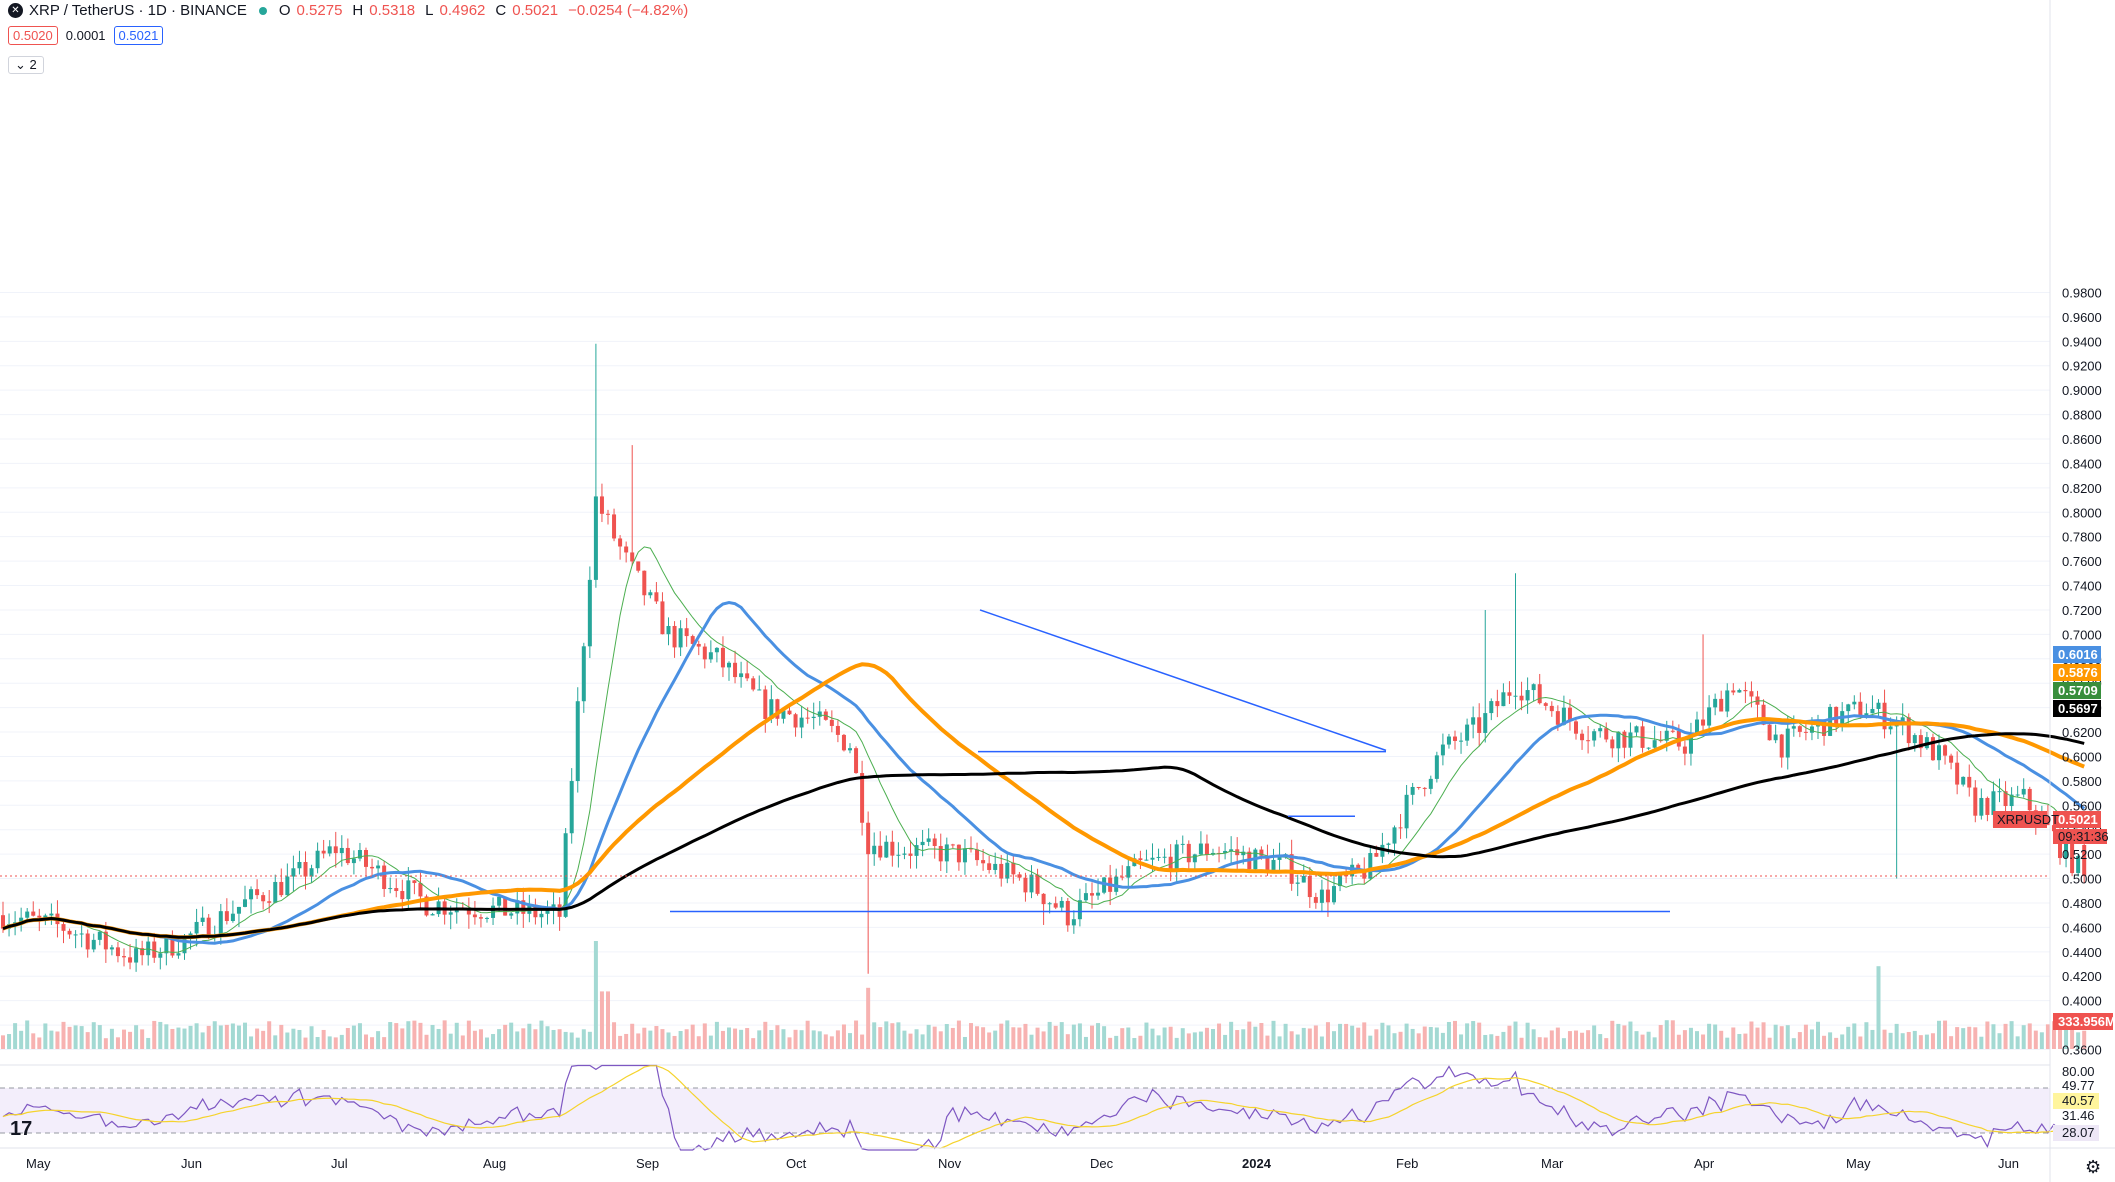  Describe the element at coordinates (21, 1129) in the screenshot. I see `tradingview-logo-icon: 17` at that location.